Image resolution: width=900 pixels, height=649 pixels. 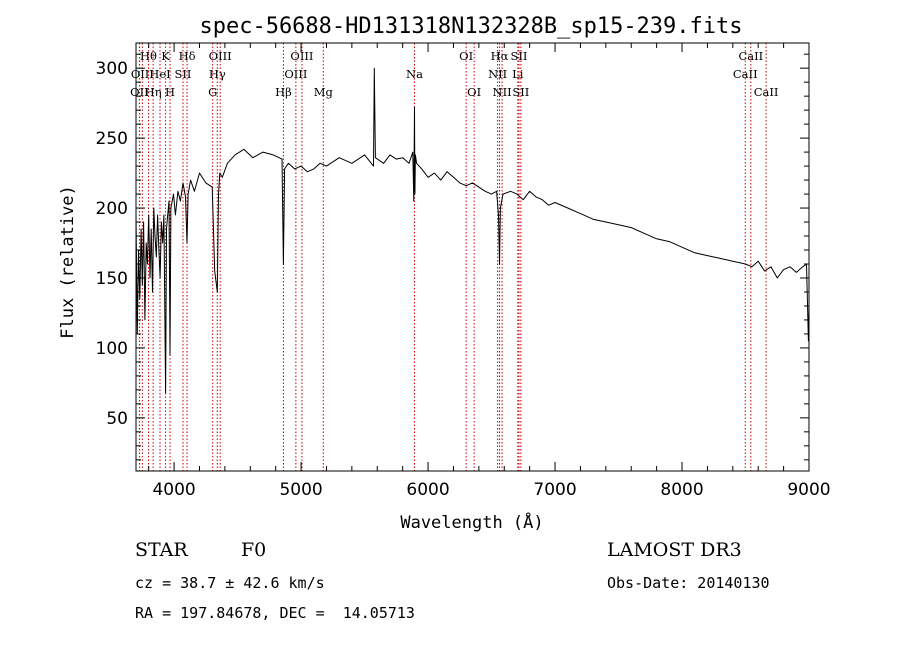 I want to click on line-label: G, so click(x=212, y=92).